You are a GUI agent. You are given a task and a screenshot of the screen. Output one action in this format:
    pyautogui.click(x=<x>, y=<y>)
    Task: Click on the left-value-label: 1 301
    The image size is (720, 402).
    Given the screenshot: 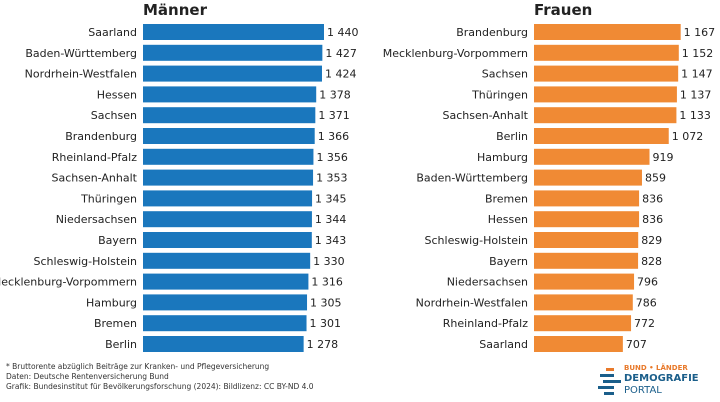 What is the action you would take?
    pyautogui.click(x=326, y=323)
    